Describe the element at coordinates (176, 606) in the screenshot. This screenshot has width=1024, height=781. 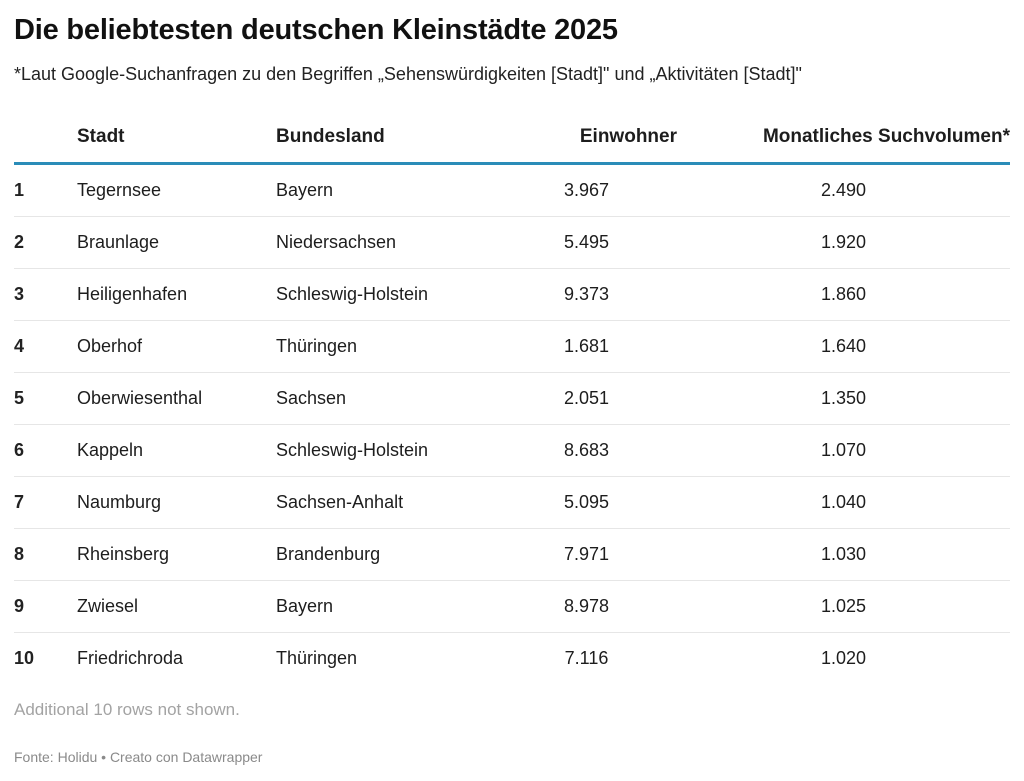
I see `cell-stadt: Zwiesel` at that location.